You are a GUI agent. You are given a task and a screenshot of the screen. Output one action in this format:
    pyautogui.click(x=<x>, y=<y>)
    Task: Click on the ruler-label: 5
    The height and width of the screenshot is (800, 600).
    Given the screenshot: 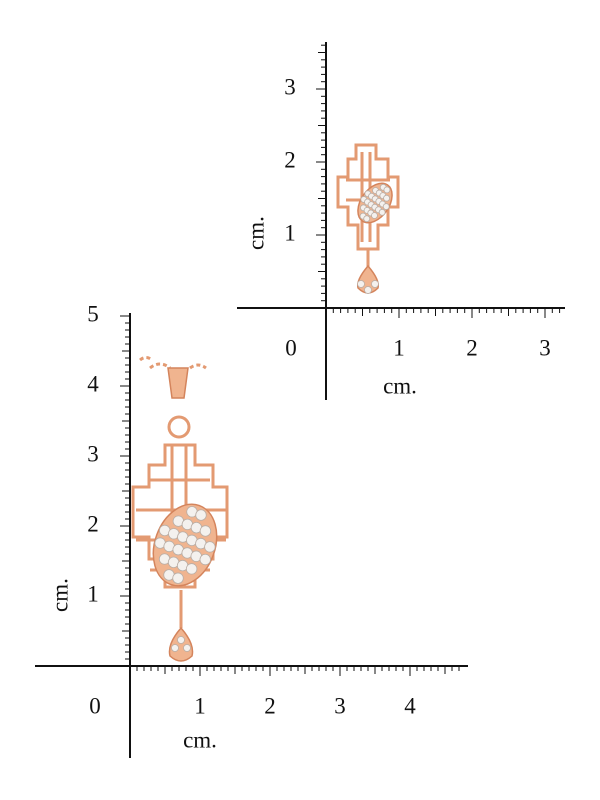 What is the action you would take?
    pyautogui.click(x=93, y=313)
    